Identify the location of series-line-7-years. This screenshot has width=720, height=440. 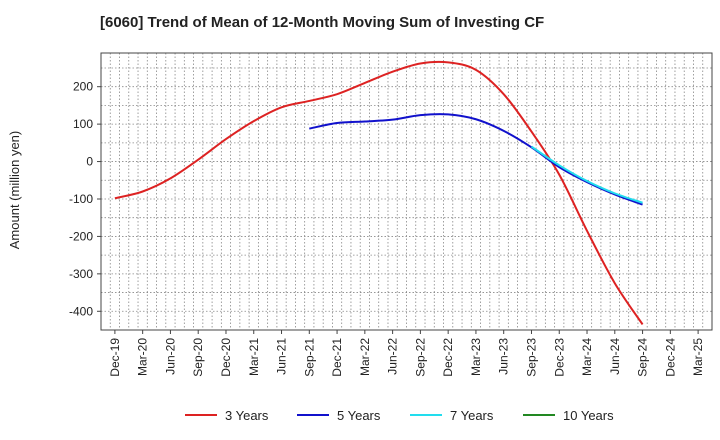
(586, 174).